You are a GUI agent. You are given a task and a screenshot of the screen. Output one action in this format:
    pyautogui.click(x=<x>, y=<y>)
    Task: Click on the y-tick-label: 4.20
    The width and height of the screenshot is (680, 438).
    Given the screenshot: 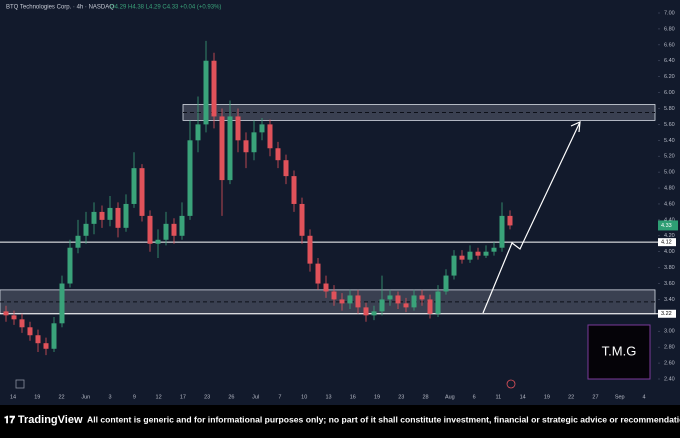 What is the action you would take?
    pyautogui.click(x=669, y=236)
    